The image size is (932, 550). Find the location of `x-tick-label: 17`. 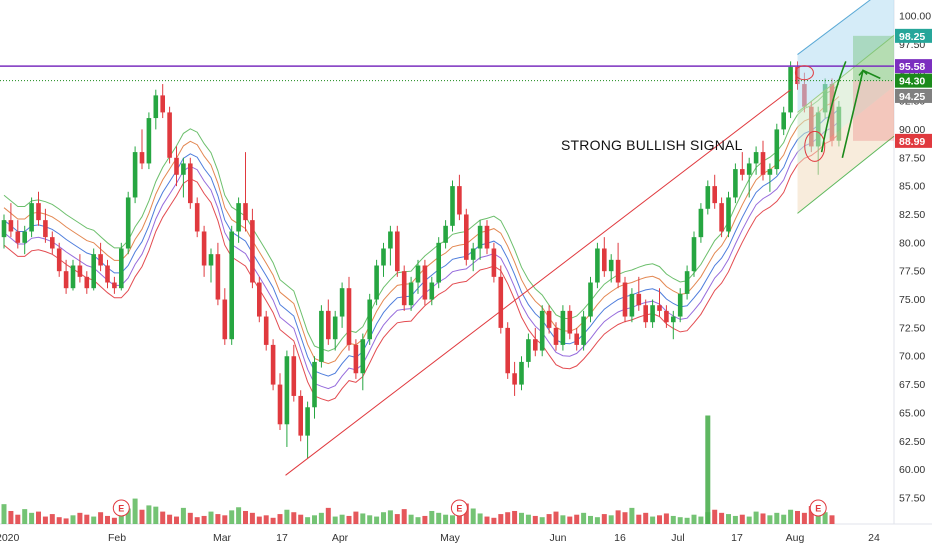

x-tick-label: 17 is located at coordinates (737, 538).